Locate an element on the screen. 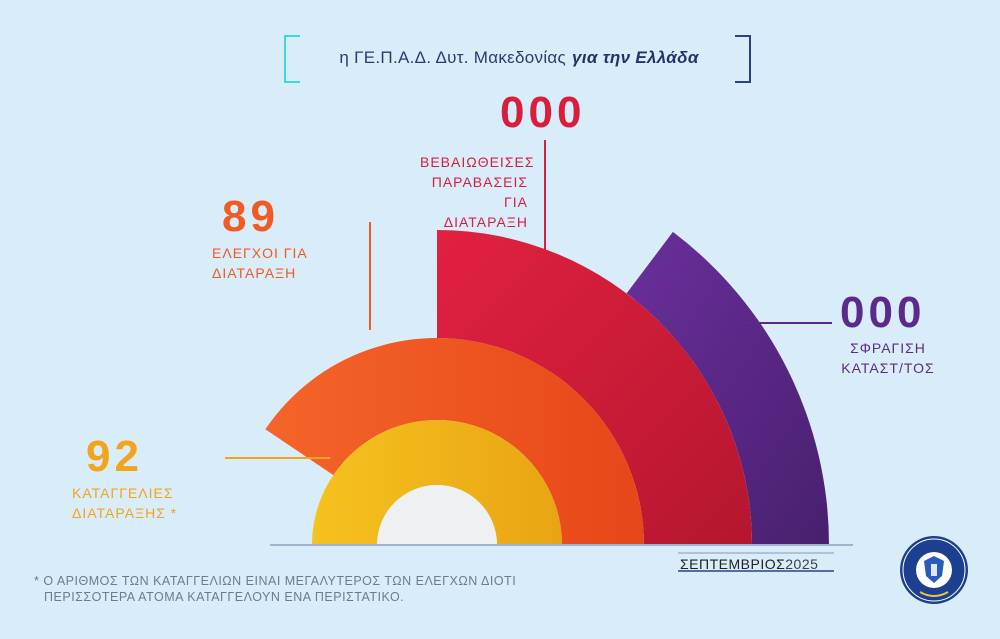 The width and height of the screenshot is (1000, 639). label-sealing-line2: ΚΑΤΑΣΤ/ΤΟΣ is located at coordinates (888, 368).